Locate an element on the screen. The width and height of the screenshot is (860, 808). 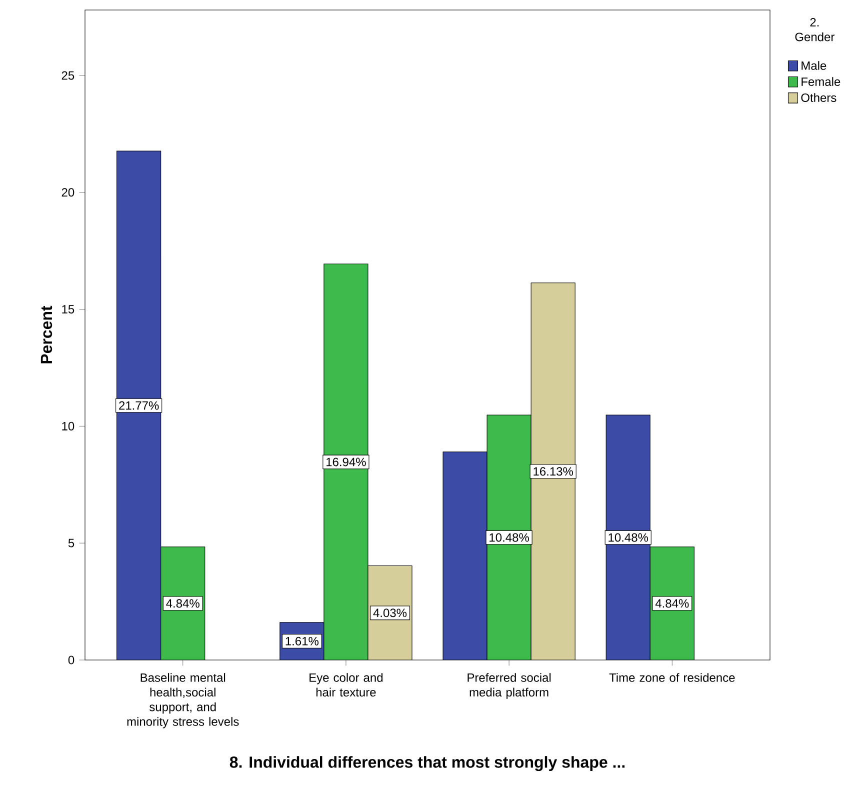
x-tick-label: Baseline mental health,social support, and minority stress levels is located at coordinates (183, 700).